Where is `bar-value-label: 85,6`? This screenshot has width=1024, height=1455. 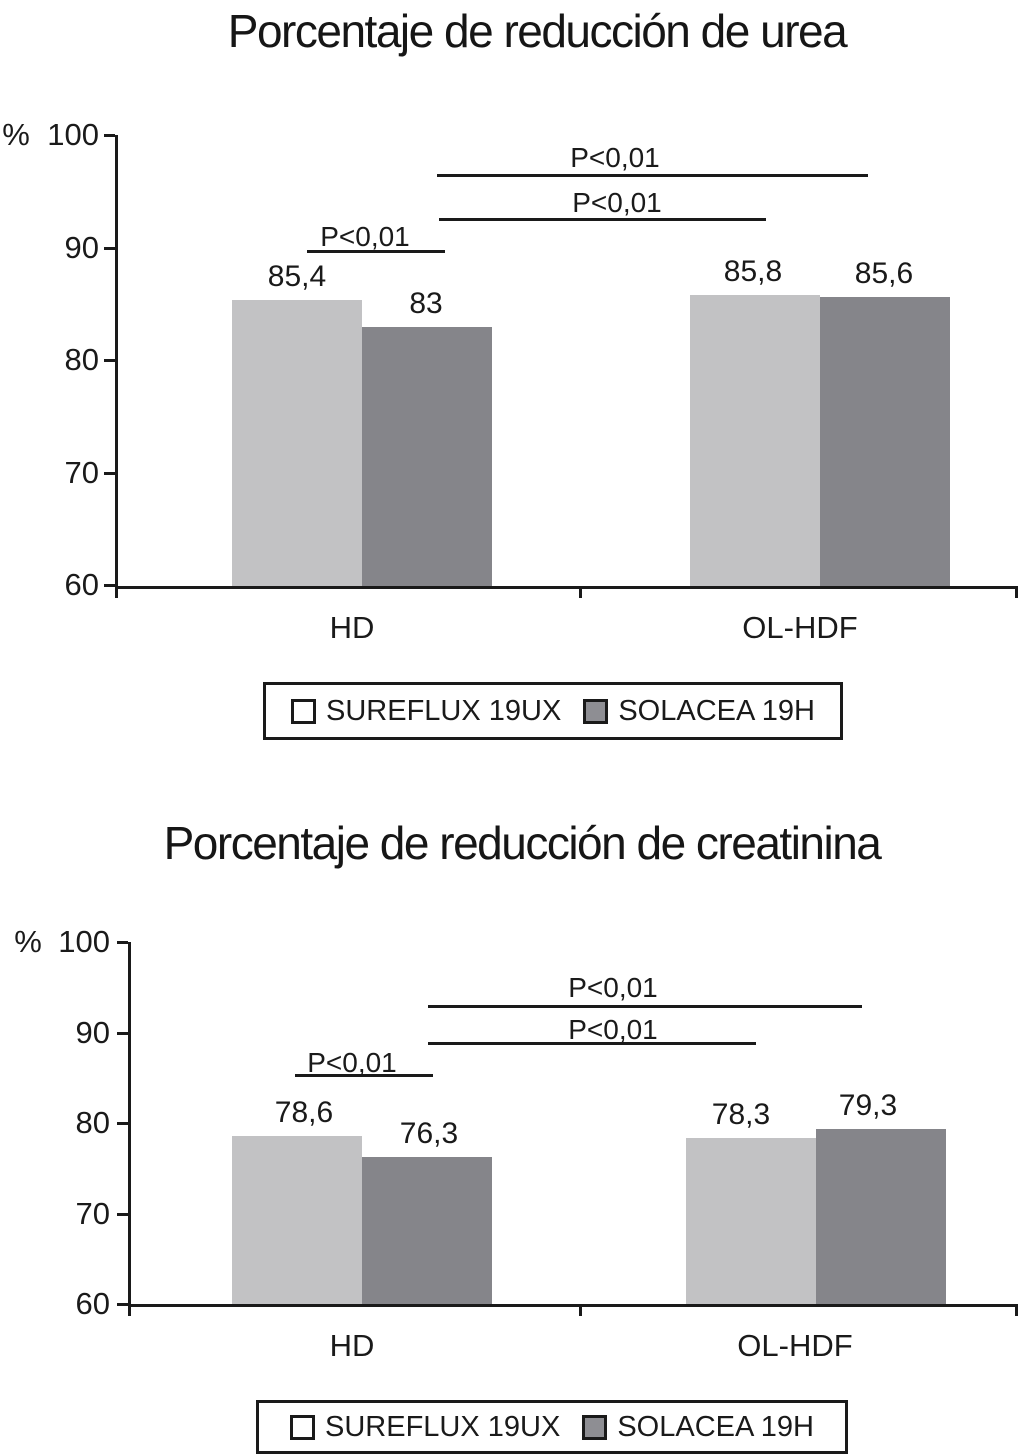
bar-value-label: 85,6 is located at coordinates (884, 274).